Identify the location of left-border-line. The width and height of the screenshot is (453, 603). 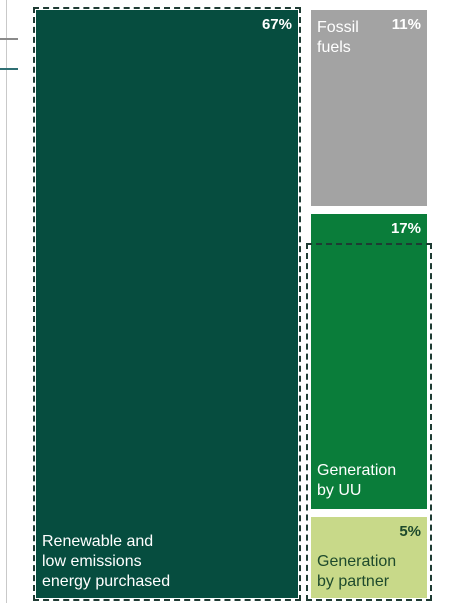
(3, 301).